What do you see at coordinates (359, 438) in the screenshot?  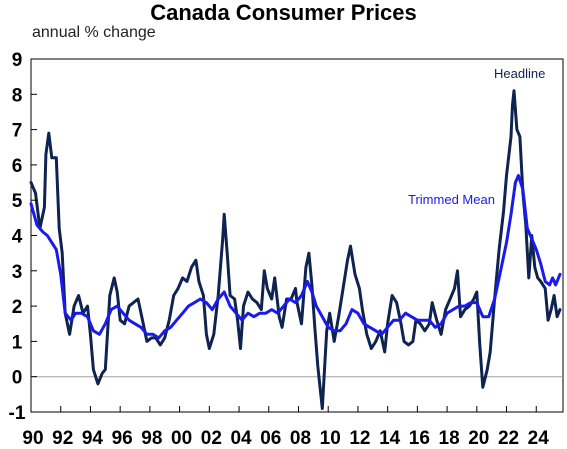 I see `x-tick-label: 12` at bounding box center [359, 438].